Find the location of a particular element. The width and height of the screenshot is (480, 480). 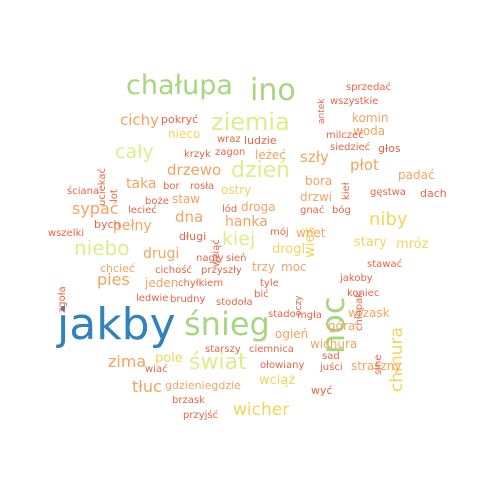

word-1: śnieg is located at coordinates (227, 324).